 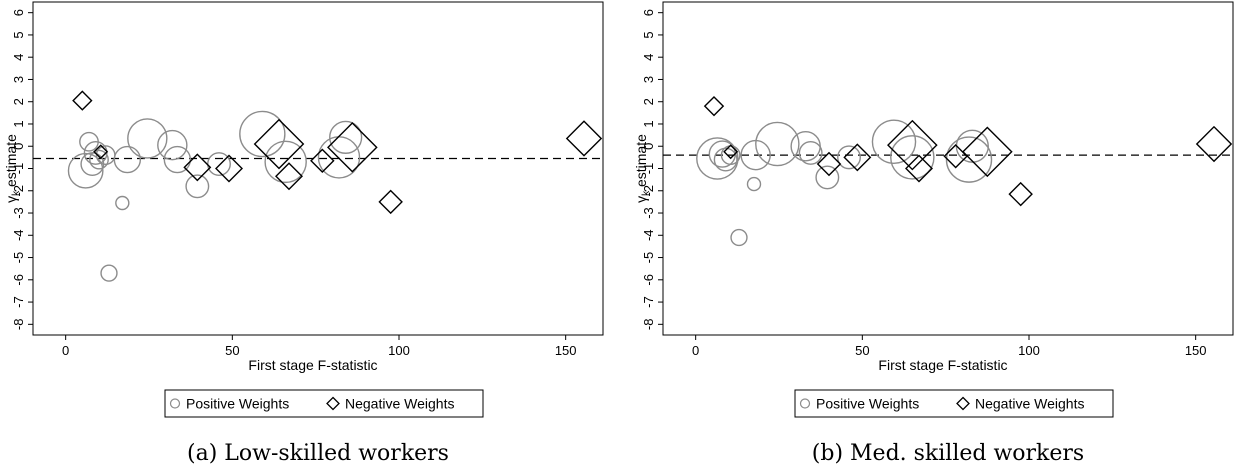 What do you see at coordinates (948, 453) in the screenshot?
I see `figure-caption: (b) Med. skilled workers` at bounding box center [948, 453].